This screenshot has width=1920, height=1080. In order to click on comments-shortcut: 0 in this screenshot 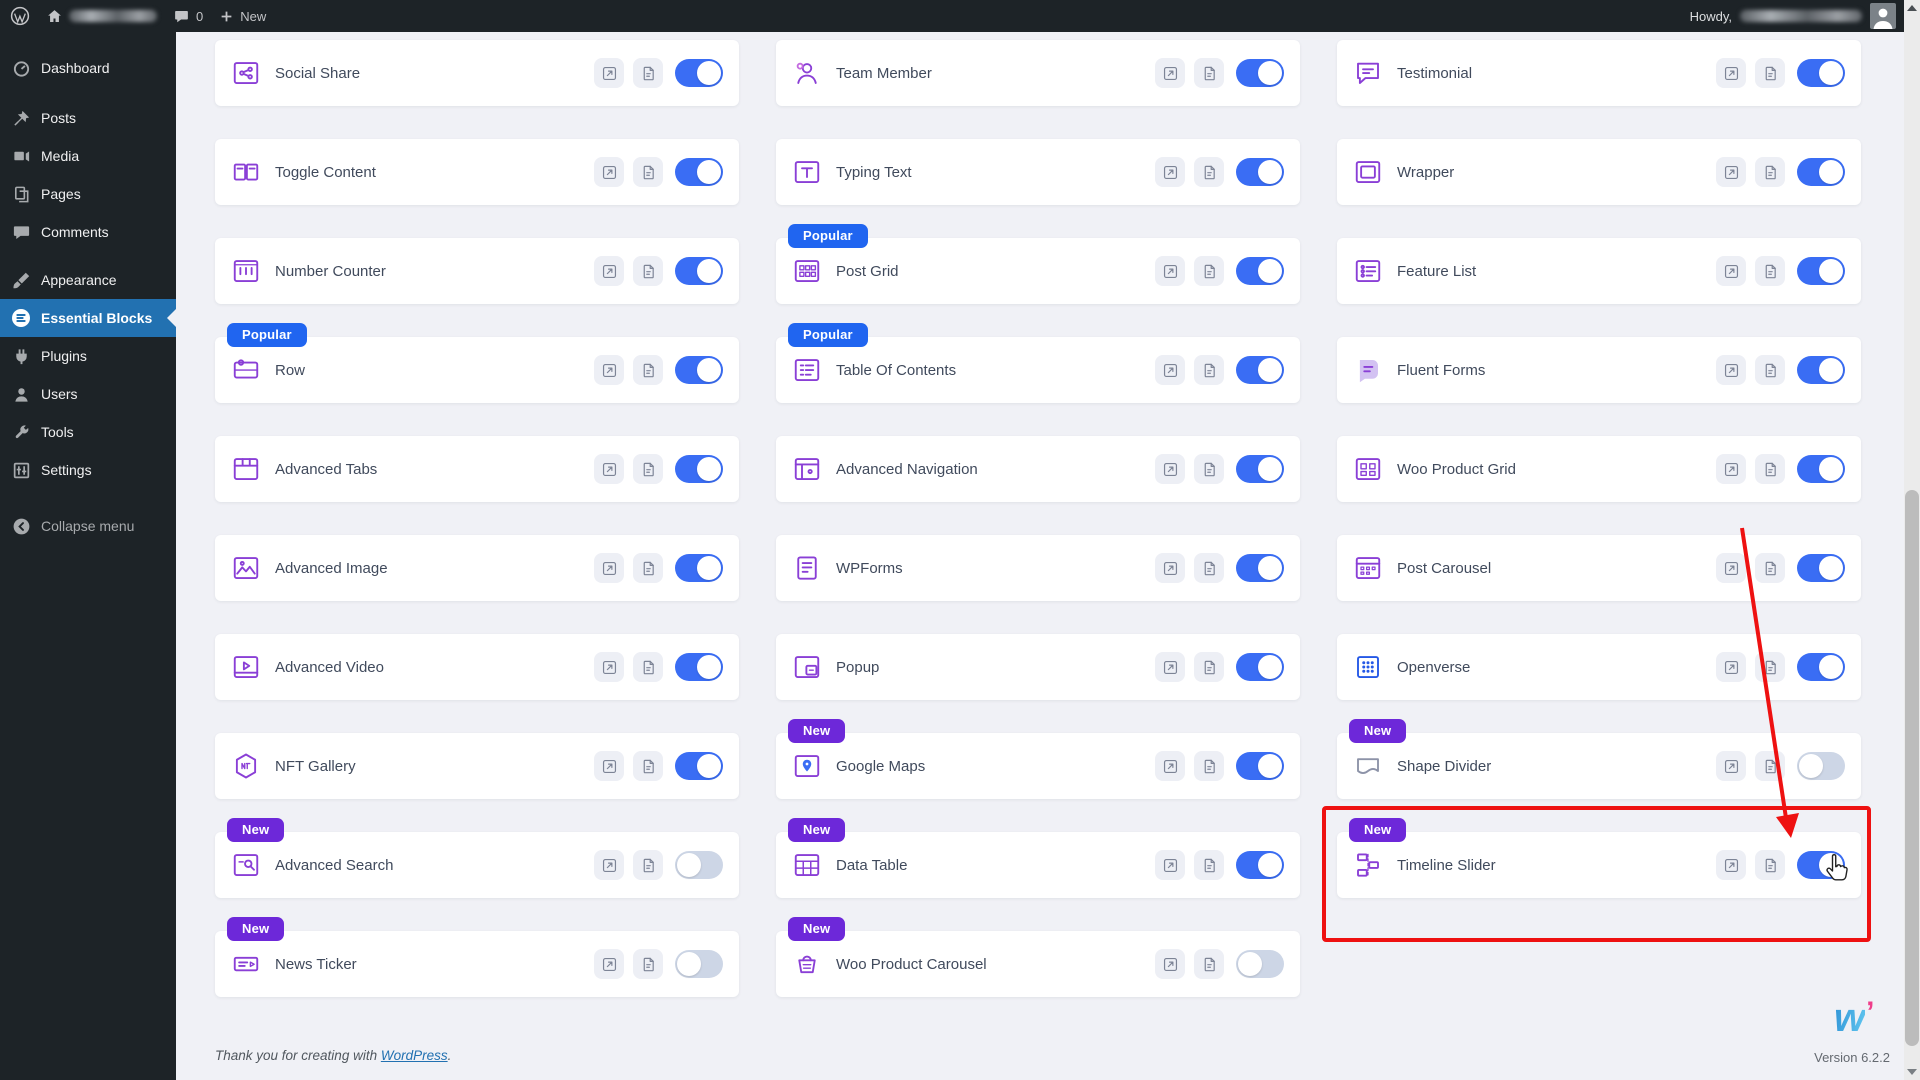, I will do `click(188, 16)`.